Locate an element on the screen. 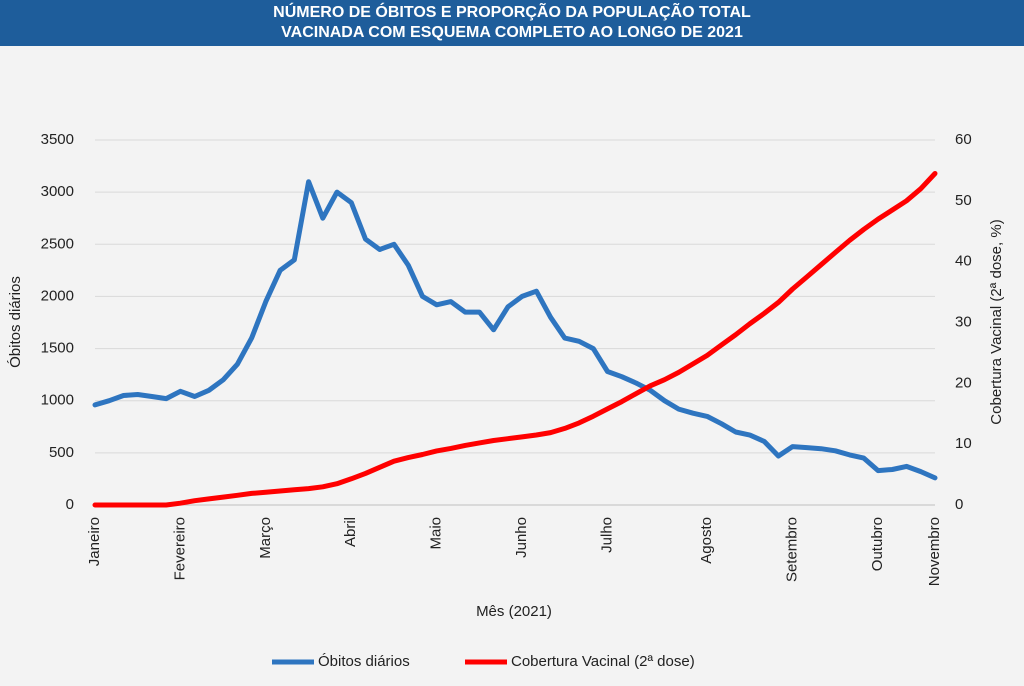 This screenshot has width=1024, height=686. x-tick-label: Fevereiro is located at coordinates (179, 548).